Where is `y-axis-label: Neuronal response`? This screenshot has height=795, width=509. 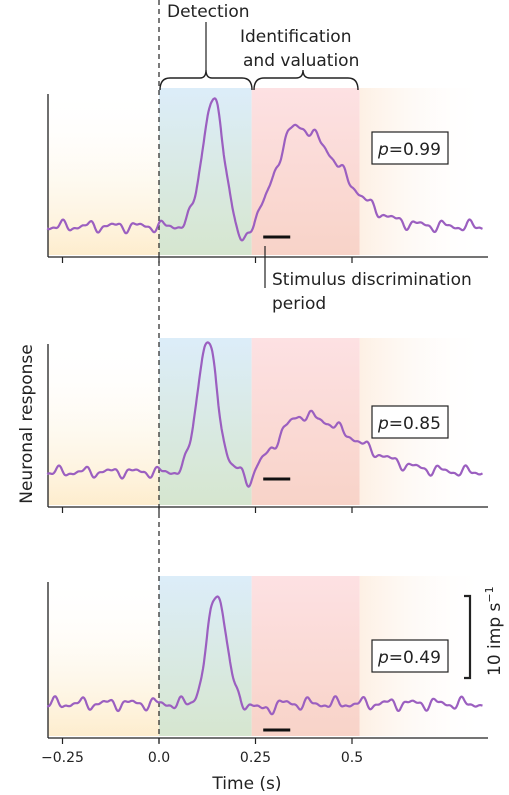
y-axis-label: Neuronal response is located at coordinates (27, 424).